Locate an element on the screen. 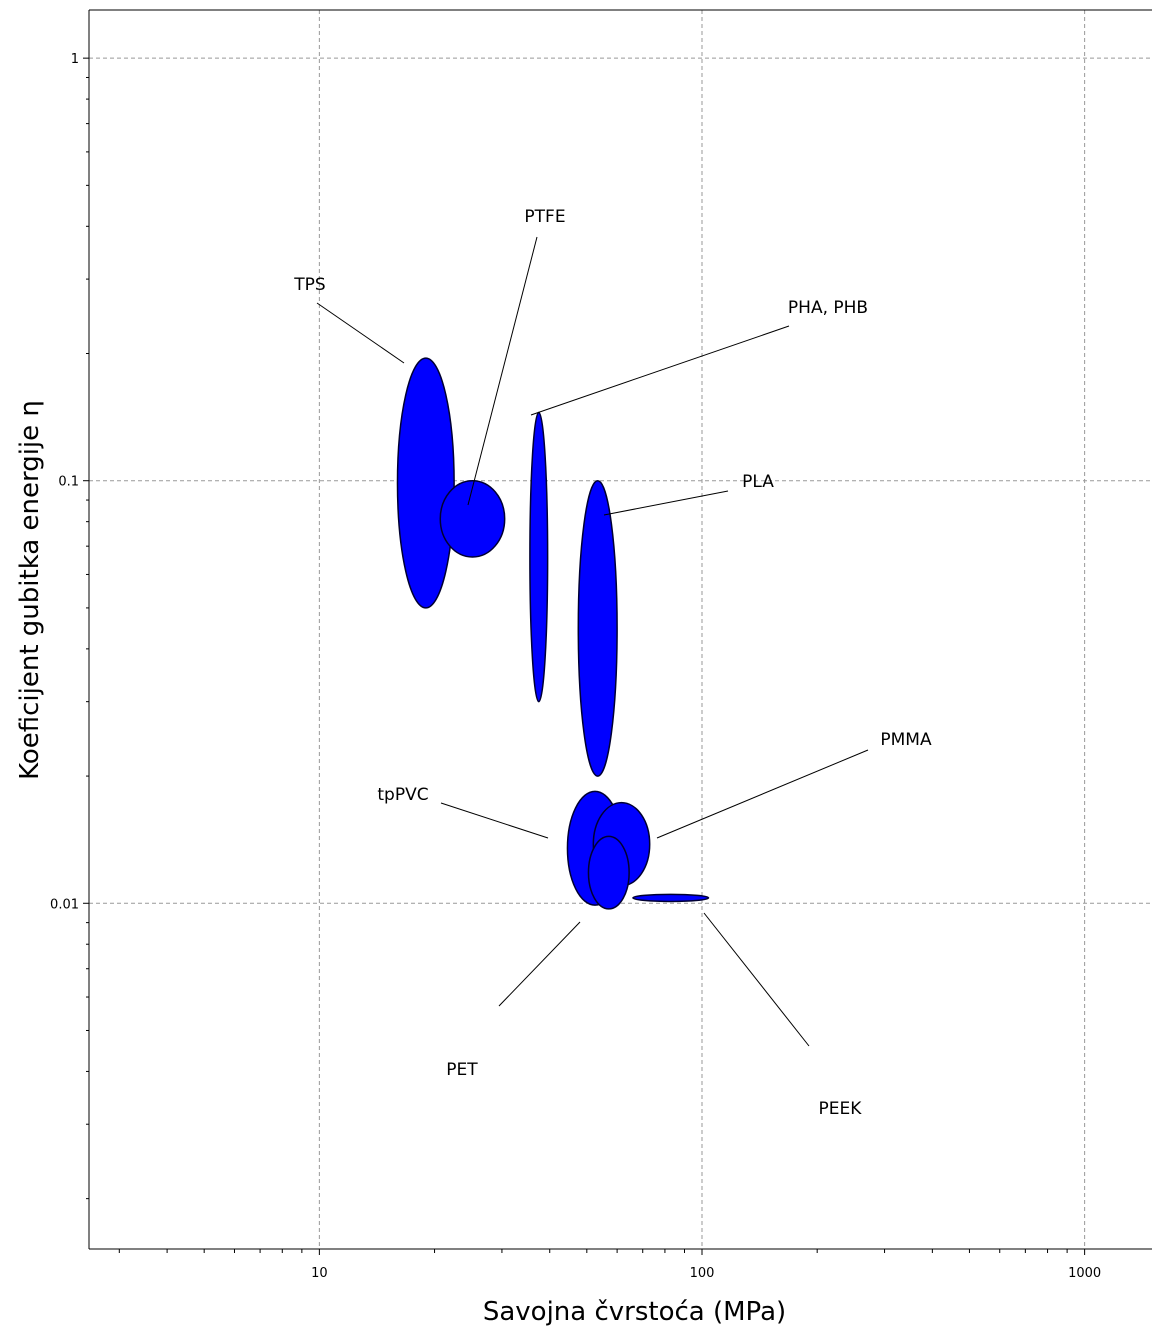 The width and height of the screenshot is (1152, 1329). label-peek: PEEK is located at coordinates (841, 1109).